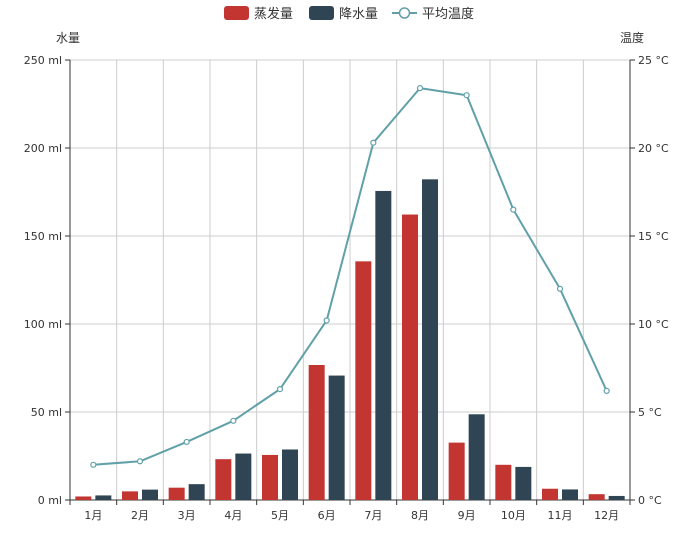 The width and height of the screenshot is (700, 560). What do you see at coordinates (140, 515) in the screenshot?
I see `x-tick-label: 2月` at bounding box center [140, 515].